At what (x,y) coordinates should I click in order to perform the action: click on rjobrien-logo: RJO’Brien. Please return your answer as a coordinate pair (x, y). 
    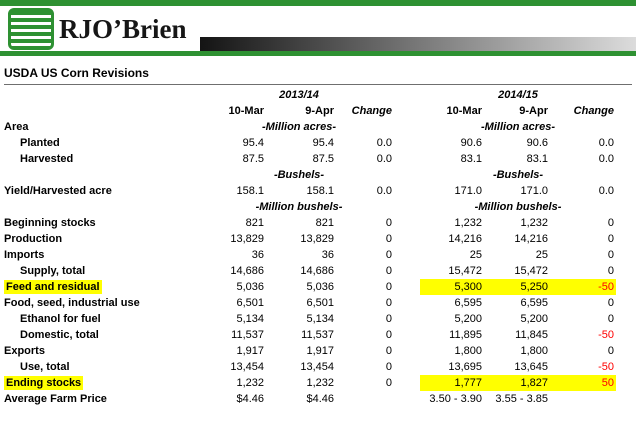
    Looking at the image, I should click on (97, 29).